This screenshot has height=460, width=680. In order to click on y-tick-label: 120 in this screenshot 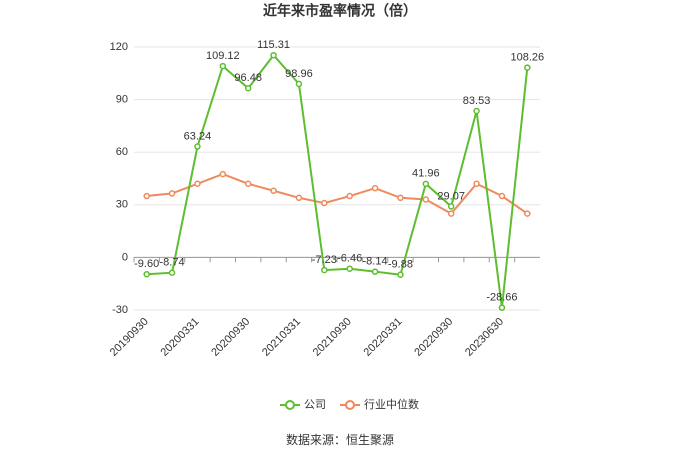, I will do `click(119, 47)`.